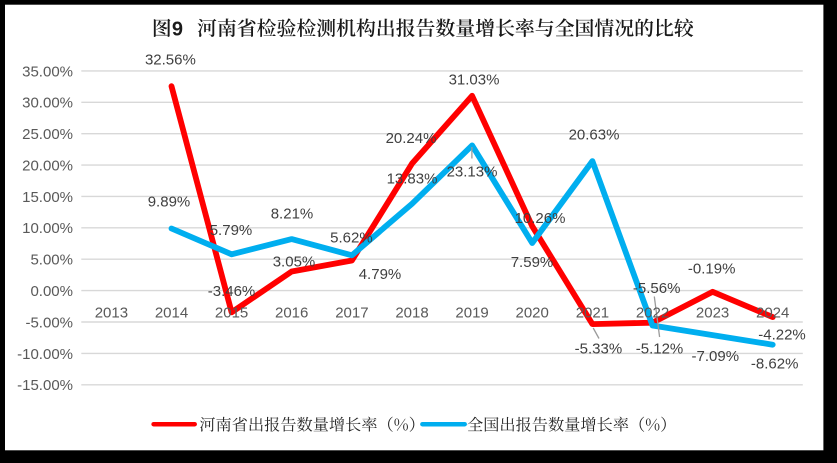 This screenshot has width=837, height=463. Describe the element at coordinates (51, 260) in the screenshot. I see `svg-text: 5.00%` at that location.